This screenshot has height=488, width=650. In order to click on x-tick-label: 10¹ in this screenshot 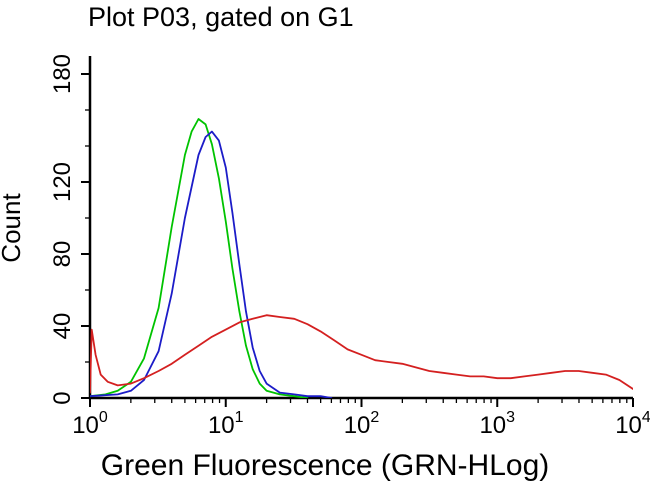, I will do `click(226, 424)`.